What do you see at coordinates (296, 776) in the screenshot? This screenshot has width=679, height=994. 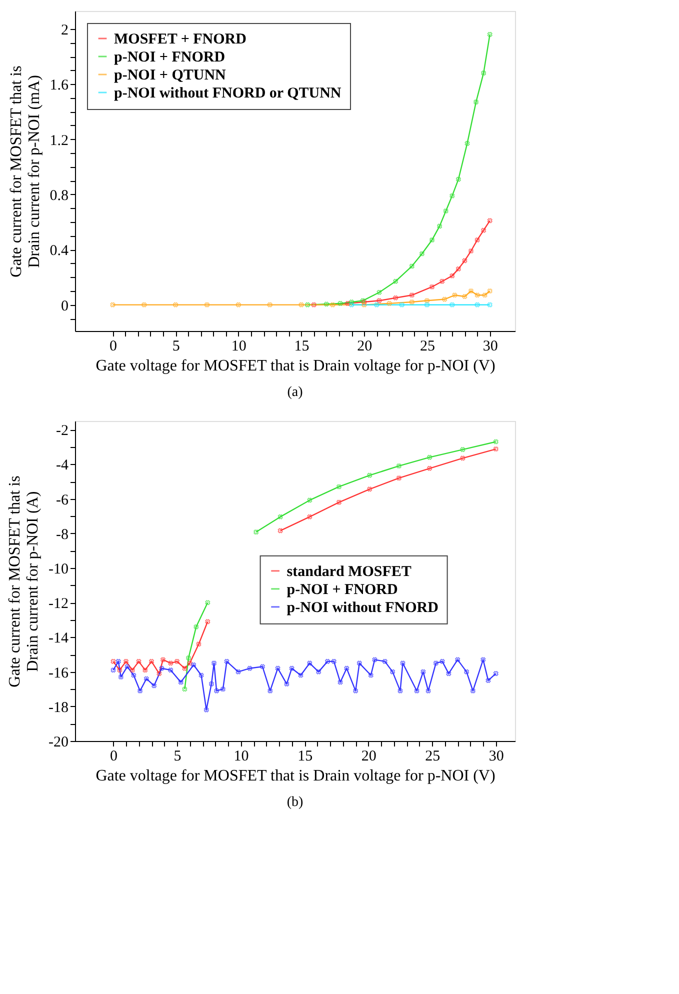 I see `x-axis-title: Gate voltage for MOSFET that is Drain voltage for p-NOI (V)` at bounding box center [296, 776].